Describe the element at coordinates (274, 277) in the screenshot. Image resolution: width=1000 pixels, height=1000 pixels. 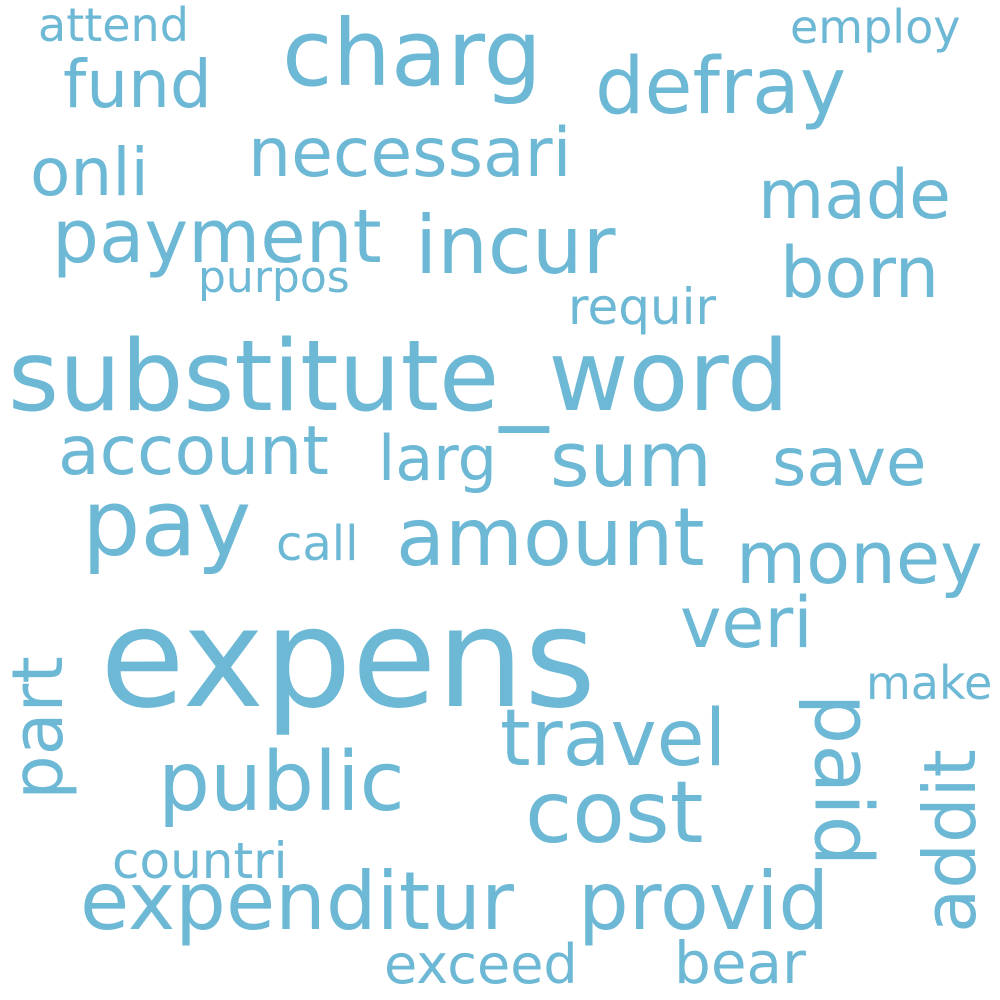
I see `word-purpos: purpos` at that location.